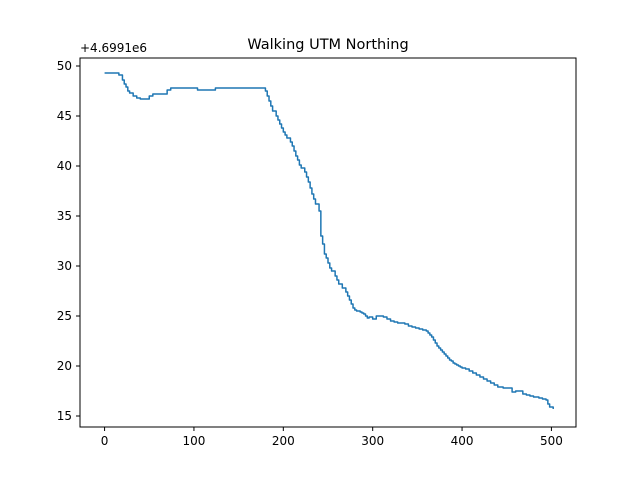 The width and height of the screenshot is (640, 480). What do you see at coordinates (64, 216) in the screenshot?
I see `y-tick-label: 35` at bounding box center [64, 216].